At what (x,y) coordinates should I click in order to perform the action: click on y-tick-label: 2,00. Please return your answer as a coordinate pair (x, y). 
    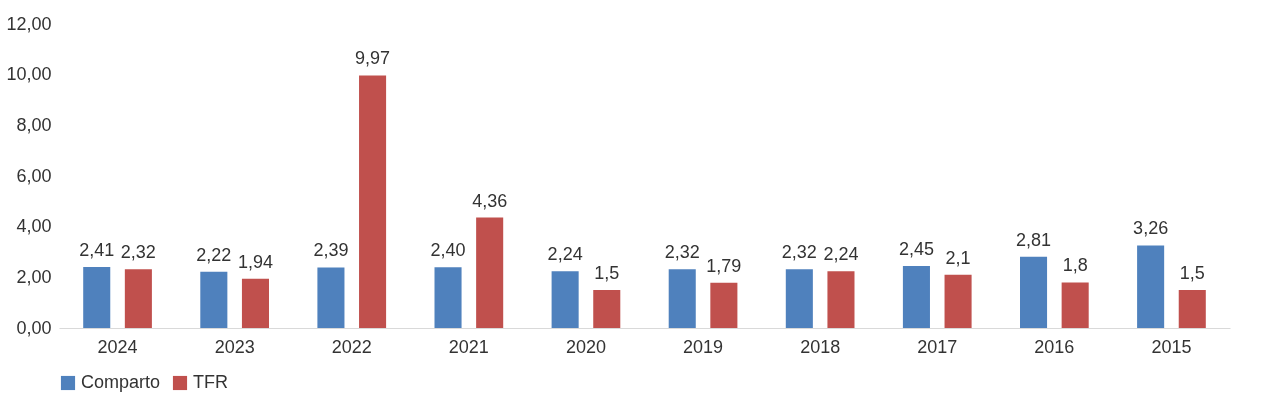
    Looking at the image, I should click on (34, 276).